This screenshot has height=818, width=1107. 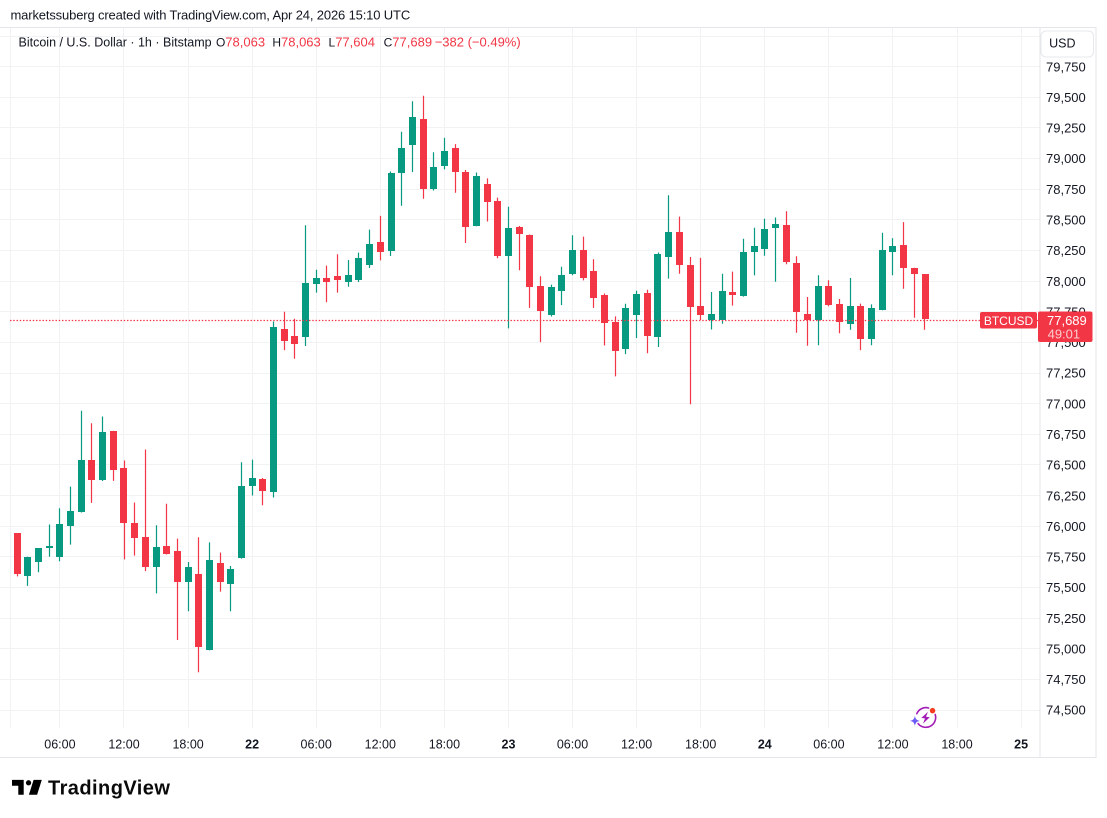 I want to click on svg-text: −382 (−0.49%), so click(x=478, y=42).